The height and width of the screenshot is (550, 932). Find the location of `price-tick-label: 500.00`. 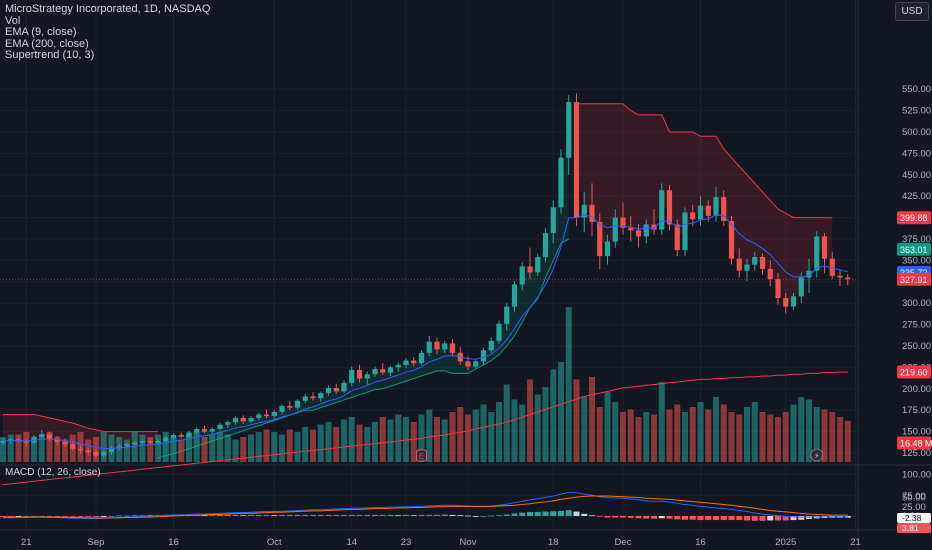

price-tick-label: 500.00 is located at coordinates (916, 132).